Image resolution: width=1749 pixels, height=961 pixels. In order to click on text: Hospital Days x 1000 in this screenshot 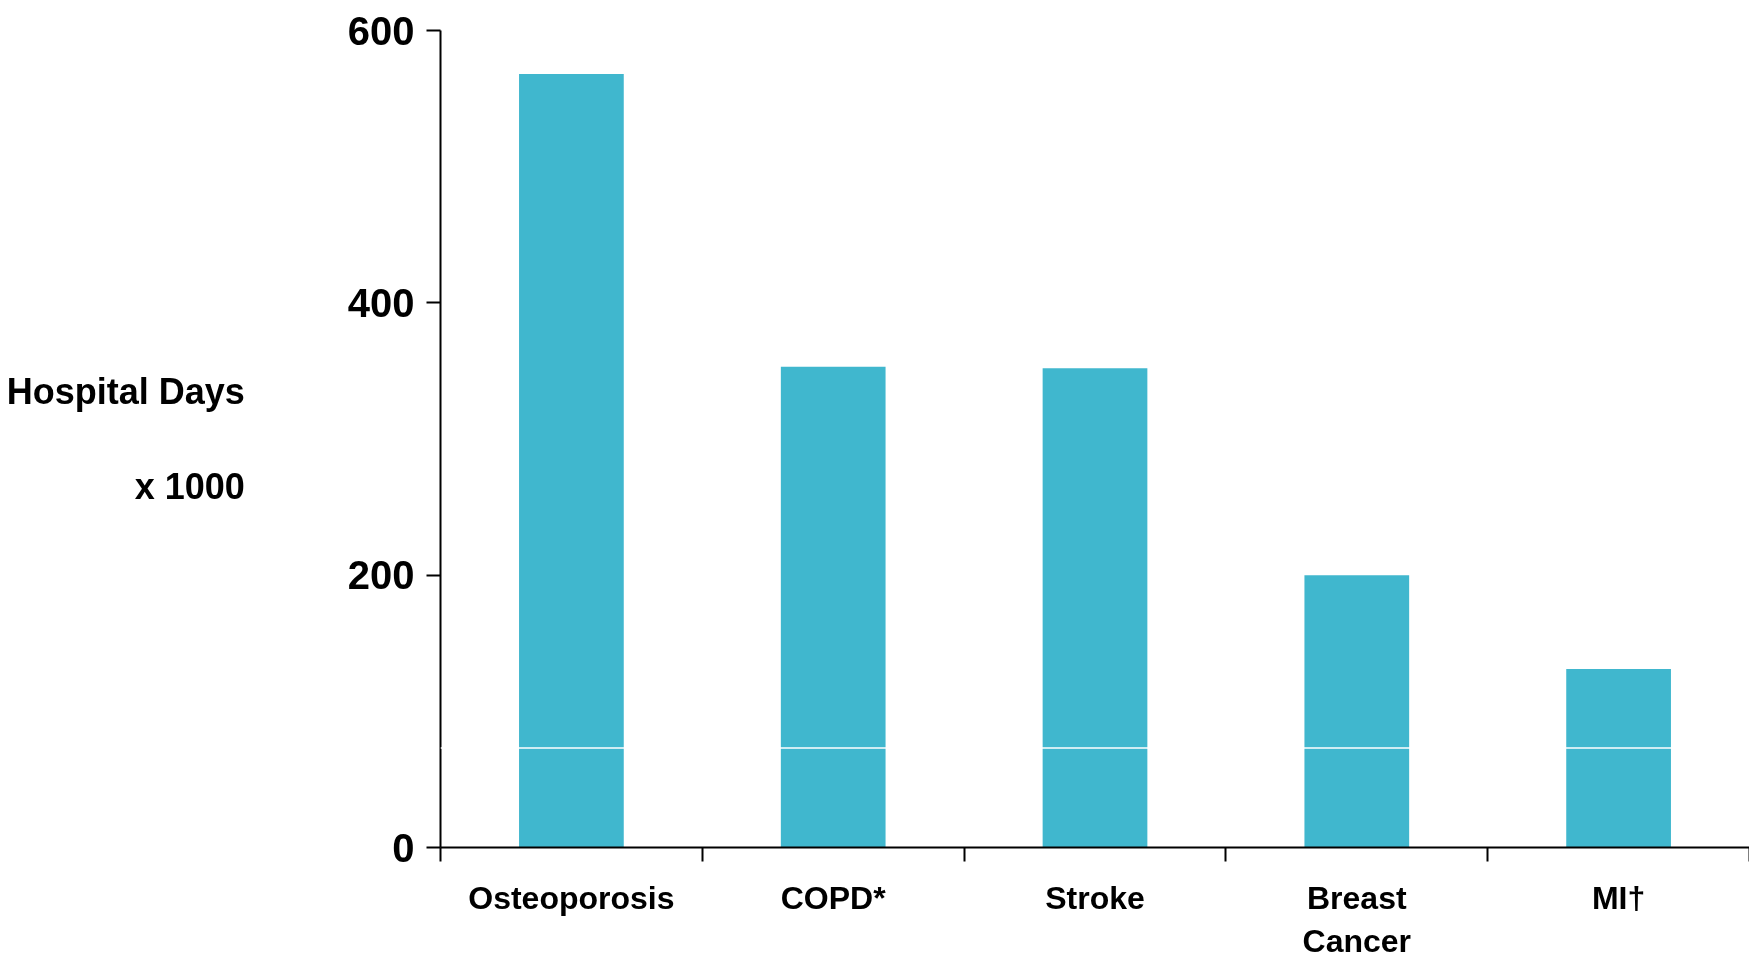, I will do `click(125, 439)`.